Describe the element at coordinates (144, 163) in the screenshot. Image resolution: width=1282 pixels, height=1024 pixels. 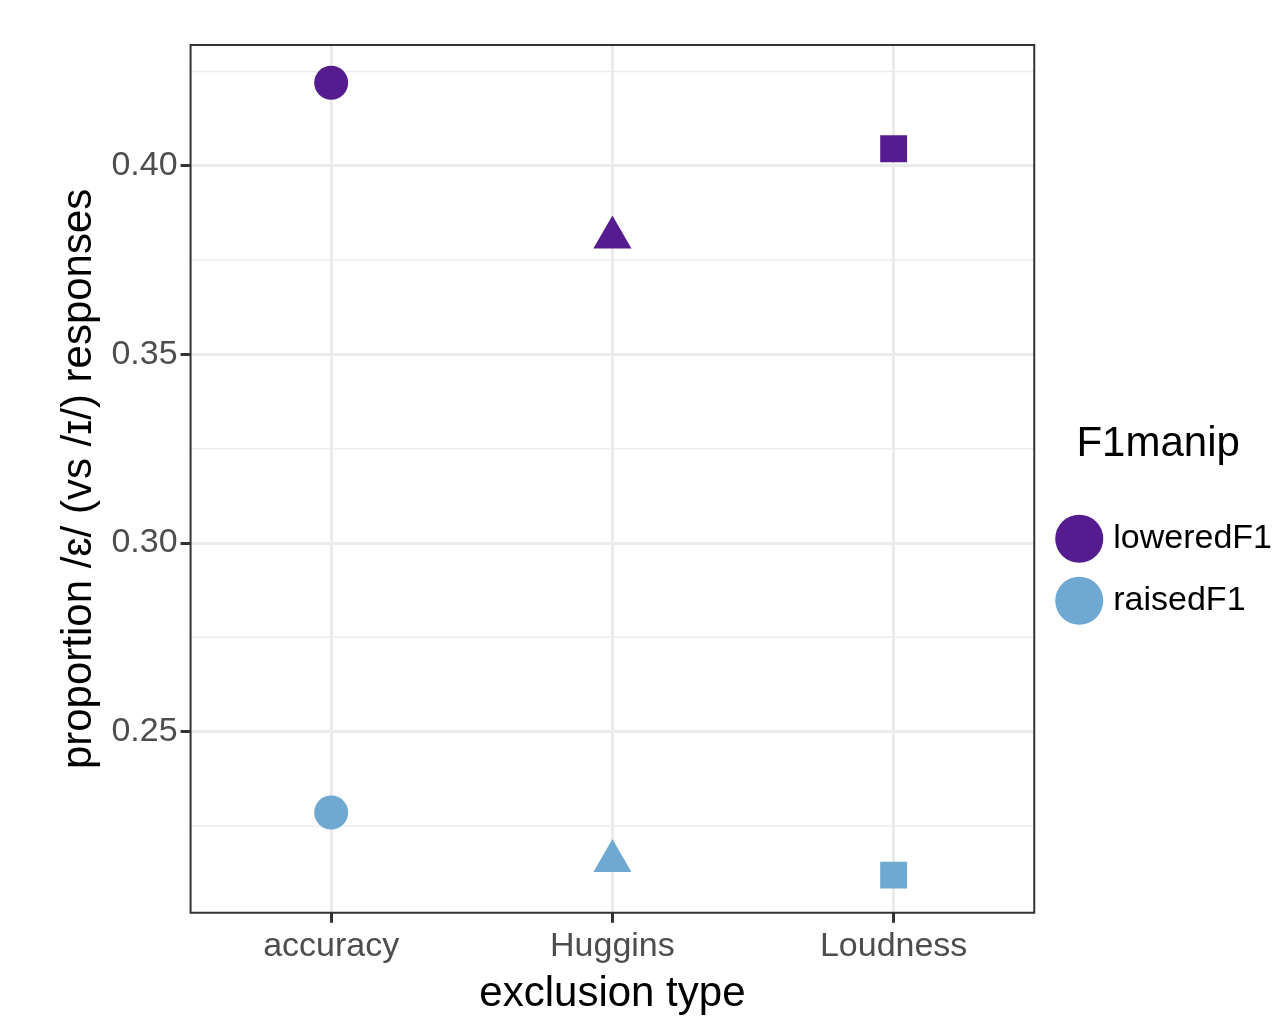
I see `y-tick-label: 0.40` at that location.